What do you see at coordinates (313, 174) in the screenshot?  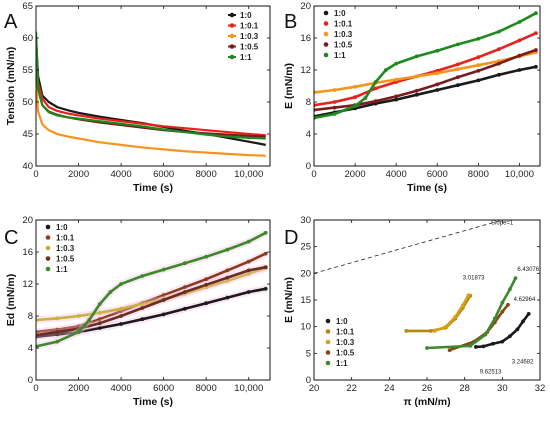 I see `x-tick-label: 0` at bounding box center [313, 174].